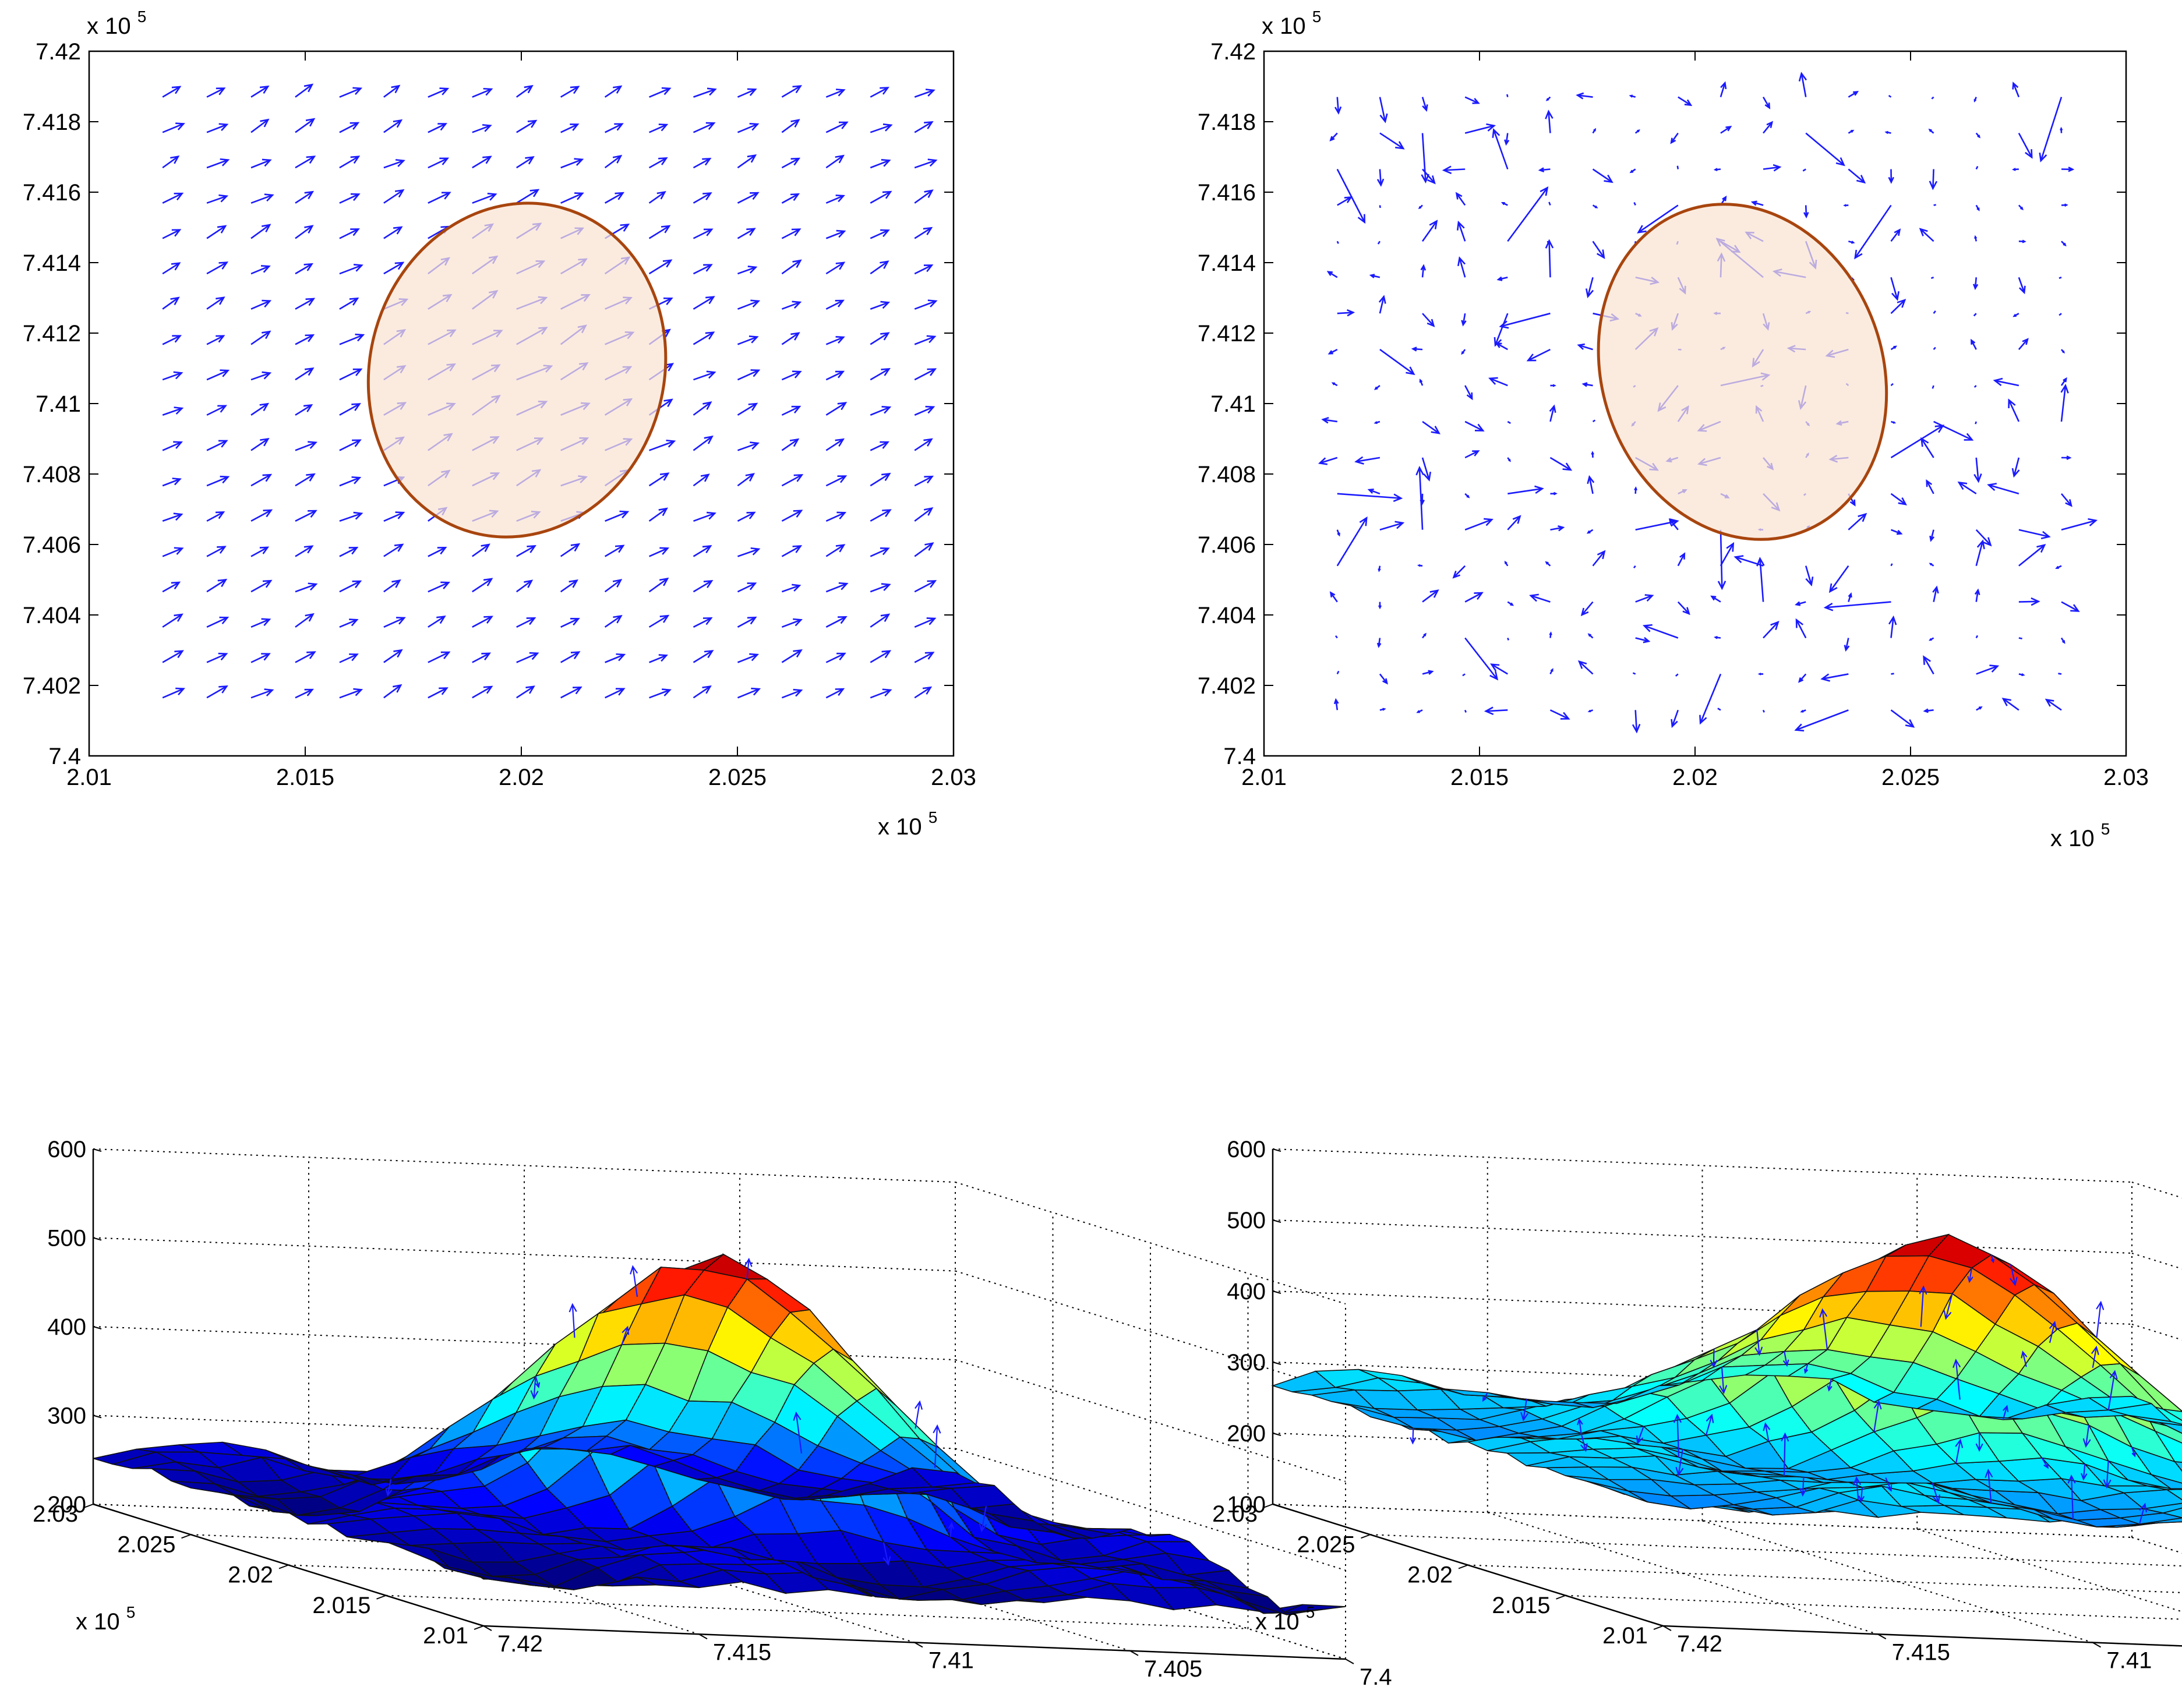  Describe the element at coordinates (1246, 1149) in the screenshot. I see `z-tick-label: 600` at that location.